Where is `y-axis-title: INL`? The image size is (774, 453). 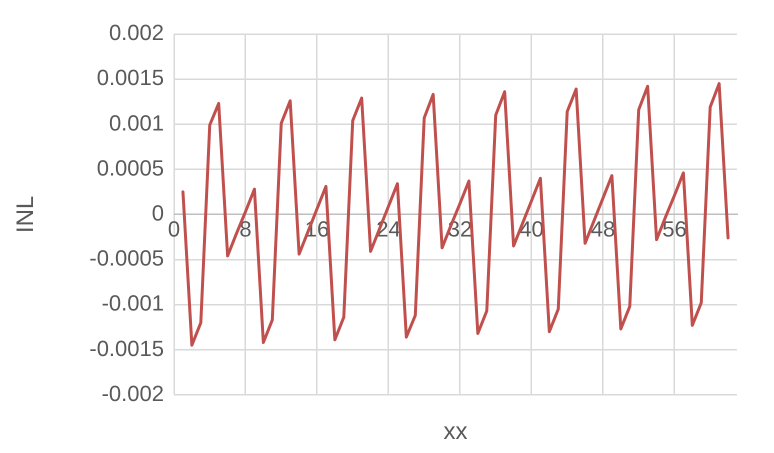
y-axis-title: INL is located at coordinates (26, 215).